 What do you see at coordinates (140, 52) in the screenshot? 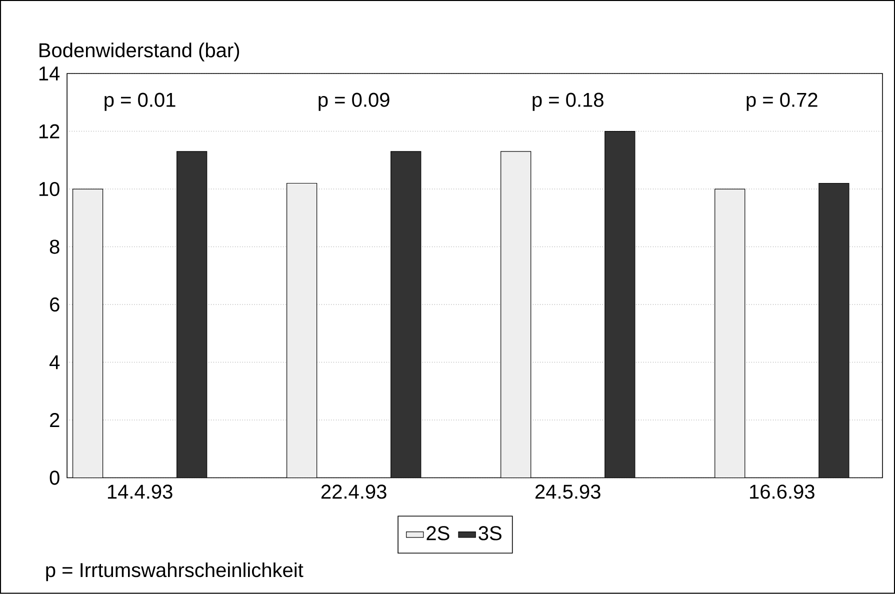
I see `y-axis-title: Bodenwiderstand (bar)` at bounding box center [140, 52].